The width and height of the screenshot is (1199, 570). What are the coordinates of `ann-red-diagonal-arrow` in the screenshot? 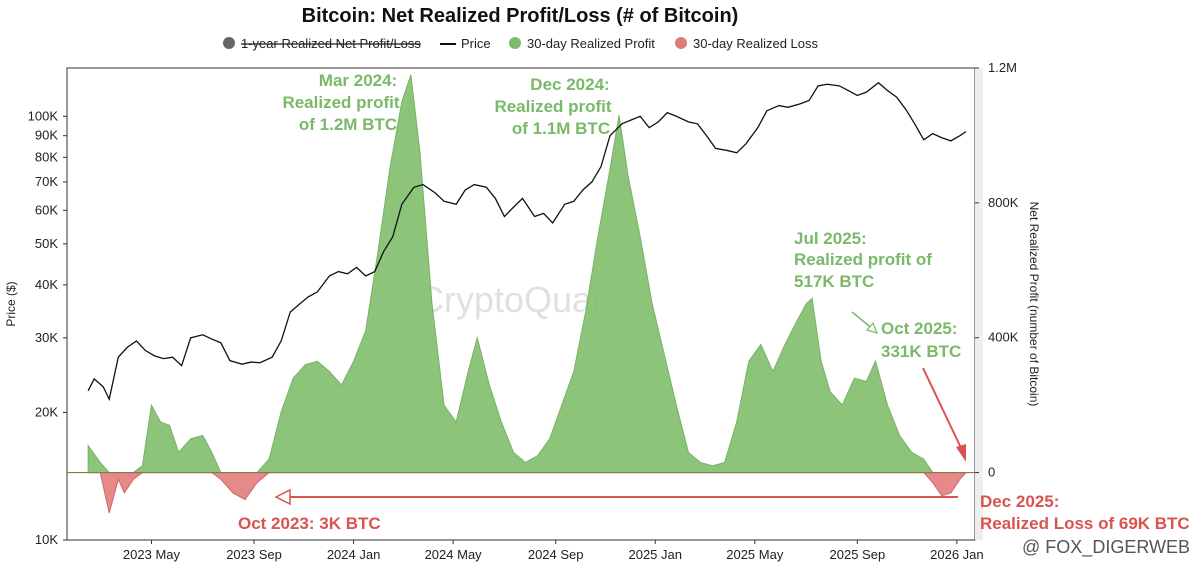 It's located at (942, 409).